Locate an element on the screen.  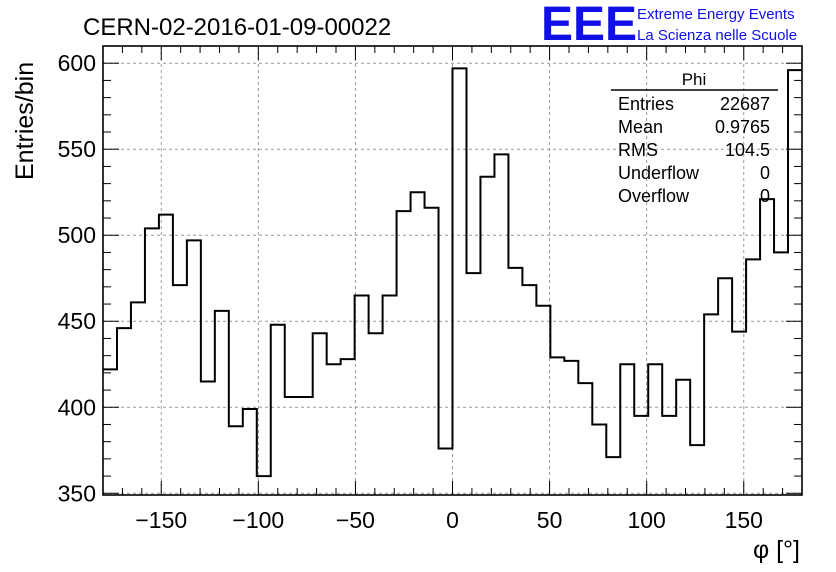
x-tick-label: 0 is located at coordinates (452, 520).